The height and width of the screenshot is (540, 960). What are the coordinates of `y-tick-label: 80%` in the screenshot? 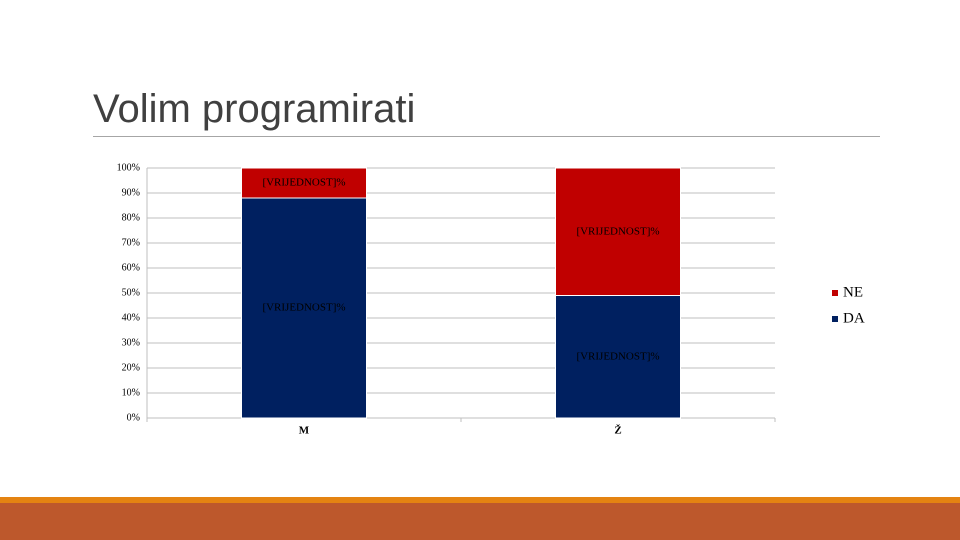 It's located at (131, 217).